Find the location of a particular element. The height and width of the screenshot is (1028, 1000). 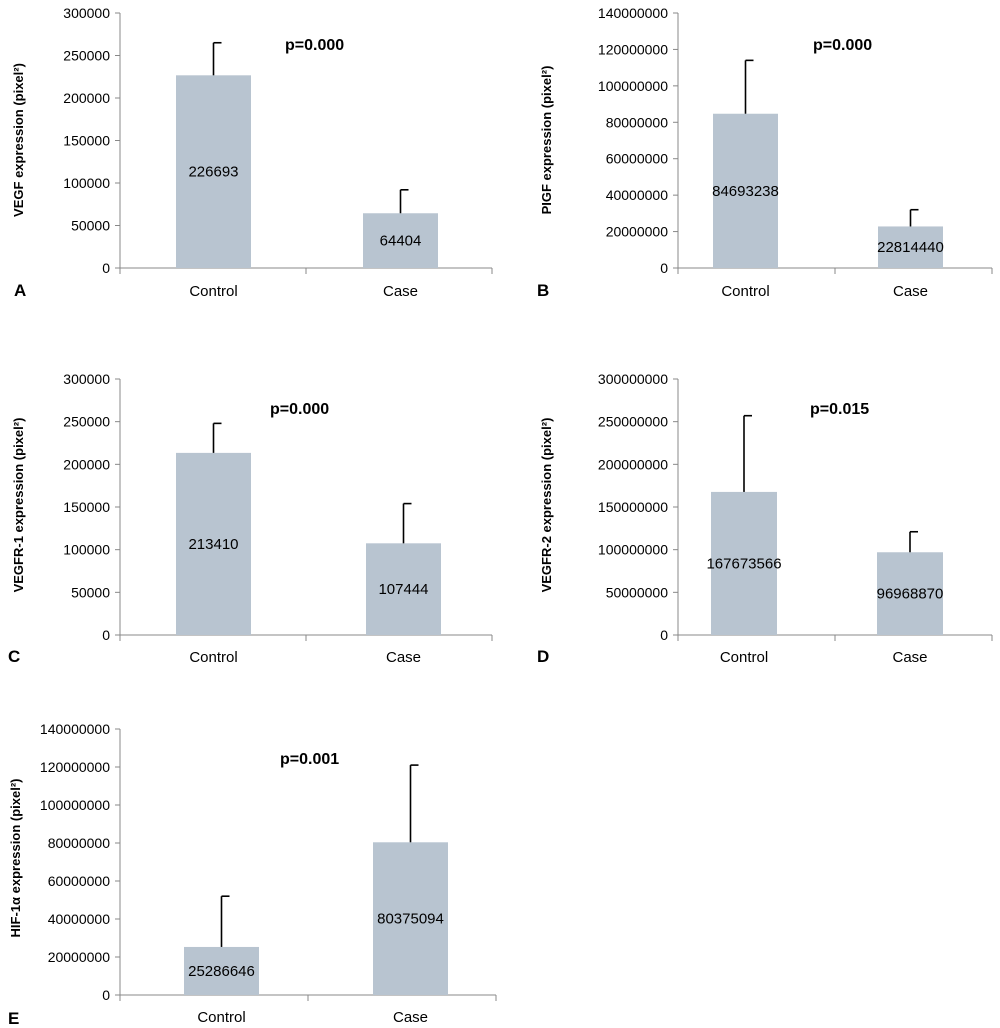

p-value-annotation: p=0.015 is located at coordinates (839, 409).